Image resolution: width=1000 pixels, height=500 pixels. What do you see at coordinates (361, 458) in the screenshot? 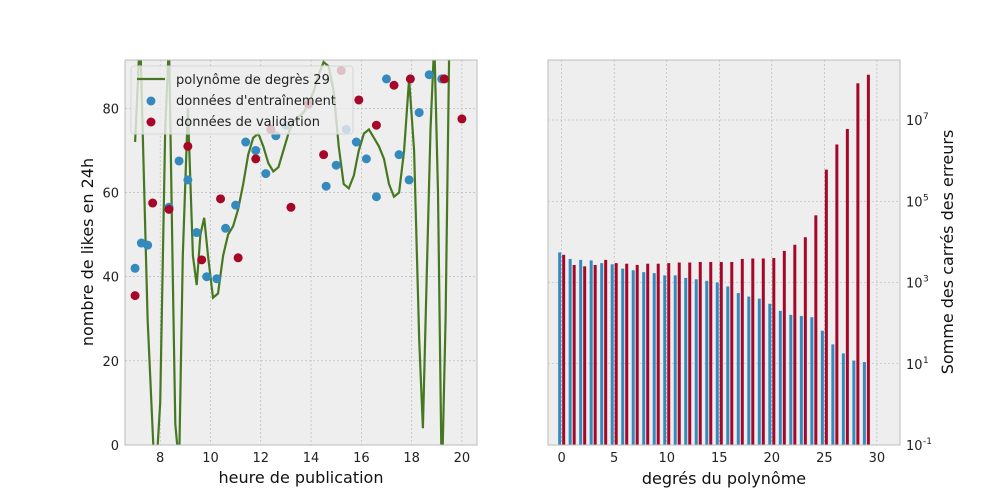
I see `left-x-tick-label: 16` at bounding box center [361, 458].